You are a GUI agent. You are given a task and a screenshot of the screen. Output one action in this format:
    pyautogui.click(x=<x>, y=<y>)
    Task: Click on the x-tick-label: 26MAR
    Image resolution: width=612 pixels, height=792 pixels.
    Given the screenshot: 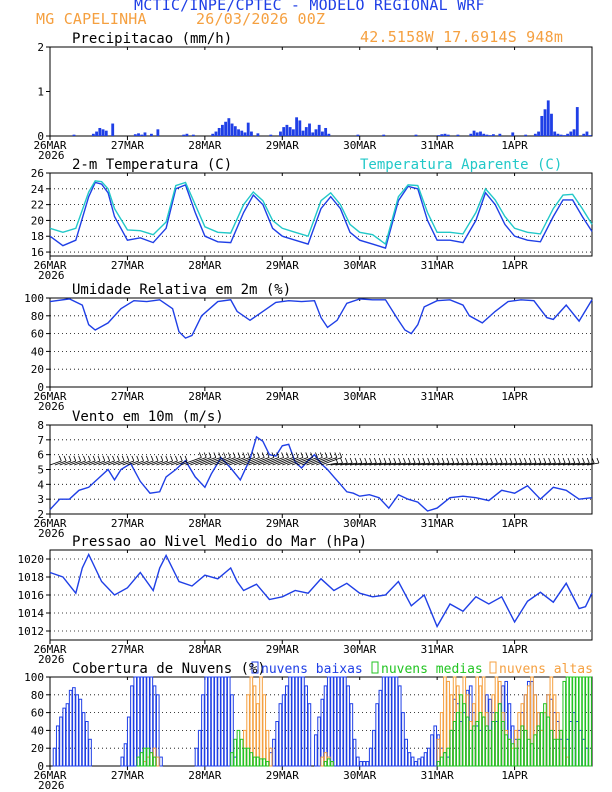 What is the action you would take?
    pyautogui.click(x=49, y=145)
    